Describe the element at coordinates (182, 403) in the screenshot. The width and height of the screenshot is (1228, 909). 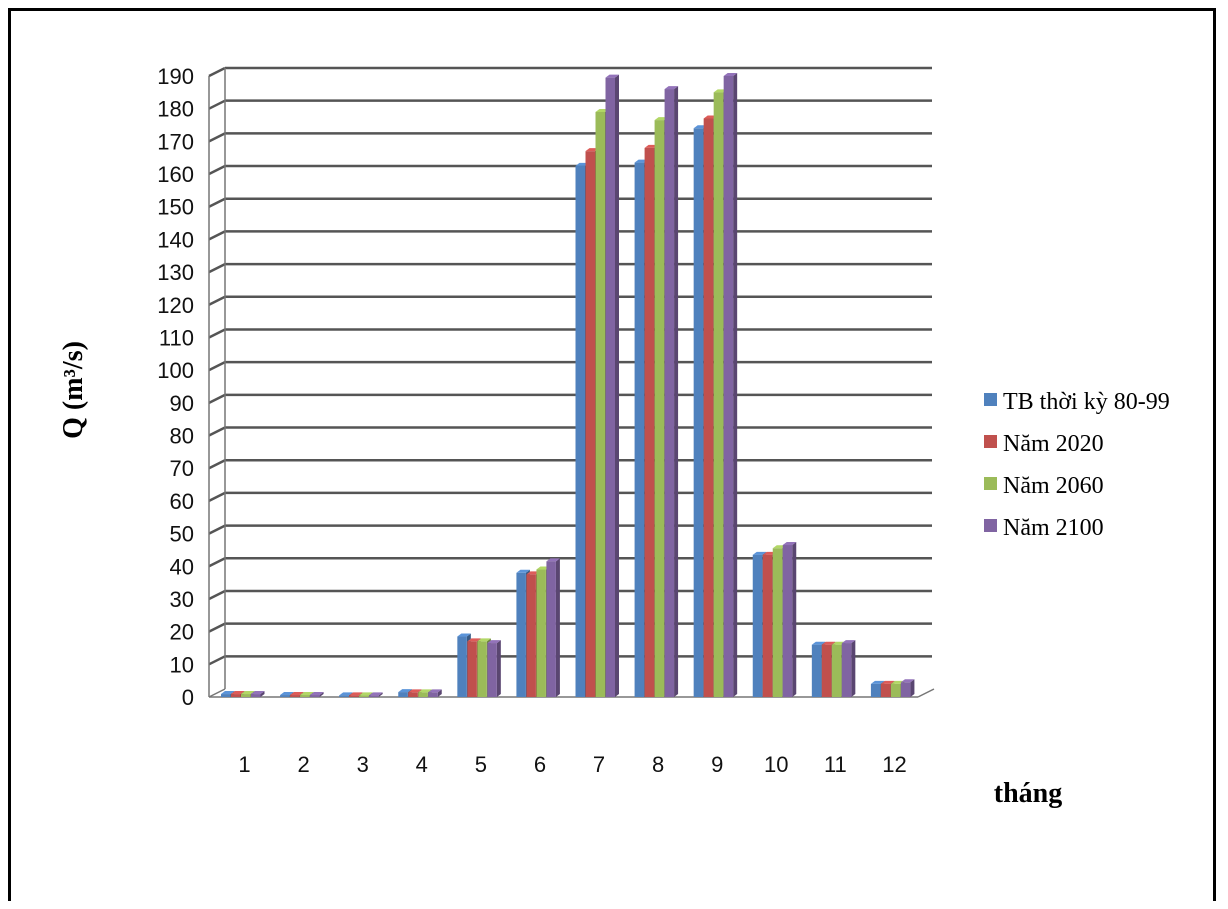
I see `y-tick-label: 90` at that location.